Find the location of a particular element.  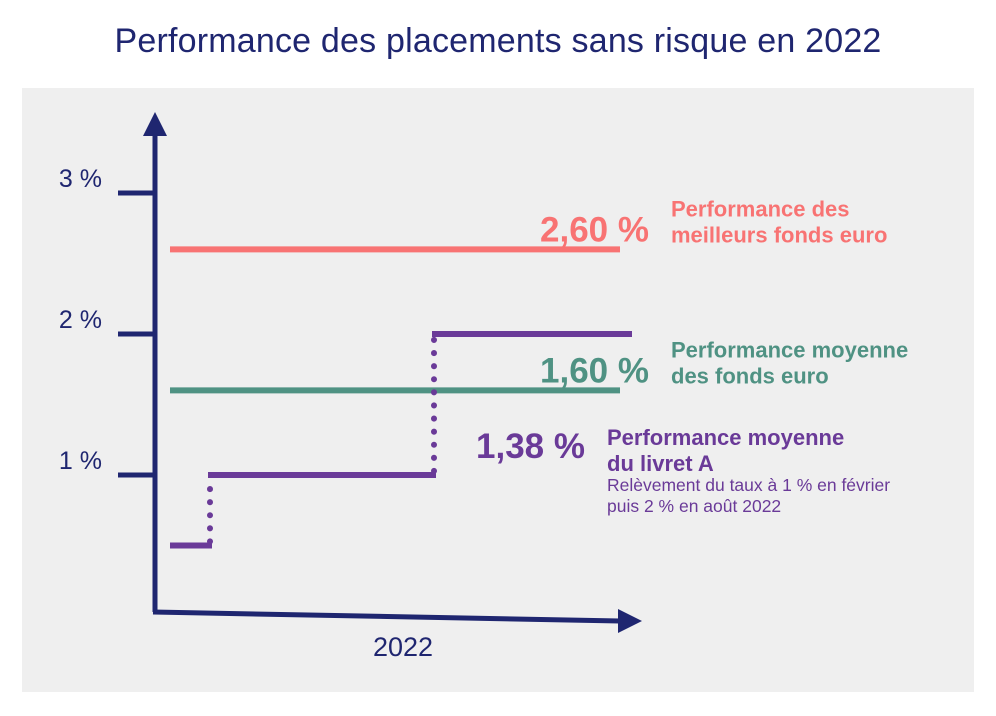

y-tick-label: 3 % is located at coordinates (80, 179).